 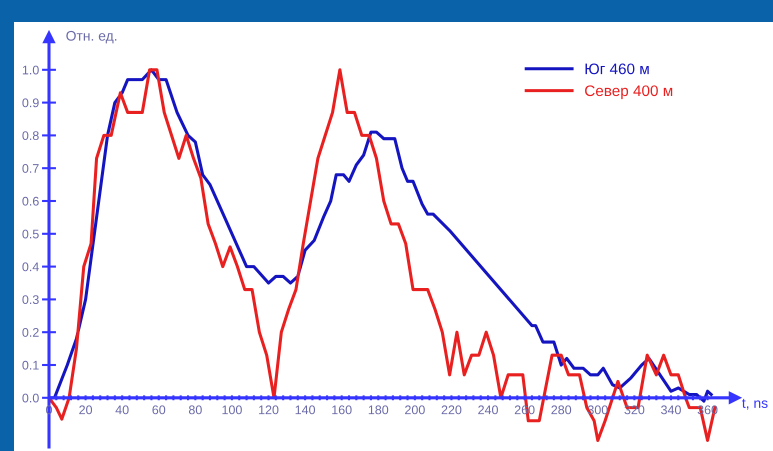 What do you see at coordinates (452, 409) in the screenshot?
I see `x-tick-label: 220` at bounding box center [452, 409].